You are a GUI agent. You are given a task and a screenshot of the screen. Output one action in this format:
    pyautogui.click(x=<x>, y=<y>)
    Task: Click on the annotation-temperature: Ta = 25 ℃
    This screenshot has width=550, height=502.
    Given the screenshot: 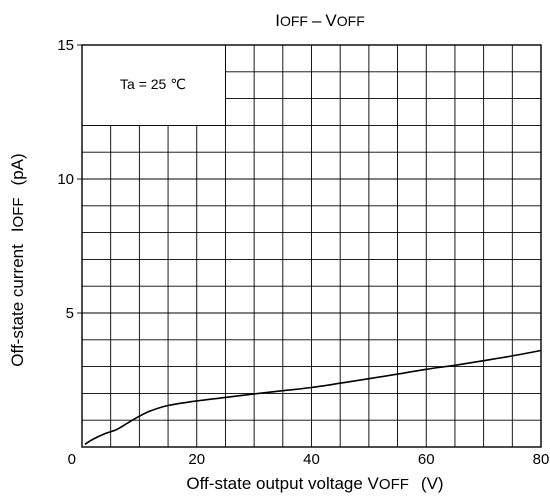 What is the action you would take?
    pyautogui.click(x=153, y=84)
    